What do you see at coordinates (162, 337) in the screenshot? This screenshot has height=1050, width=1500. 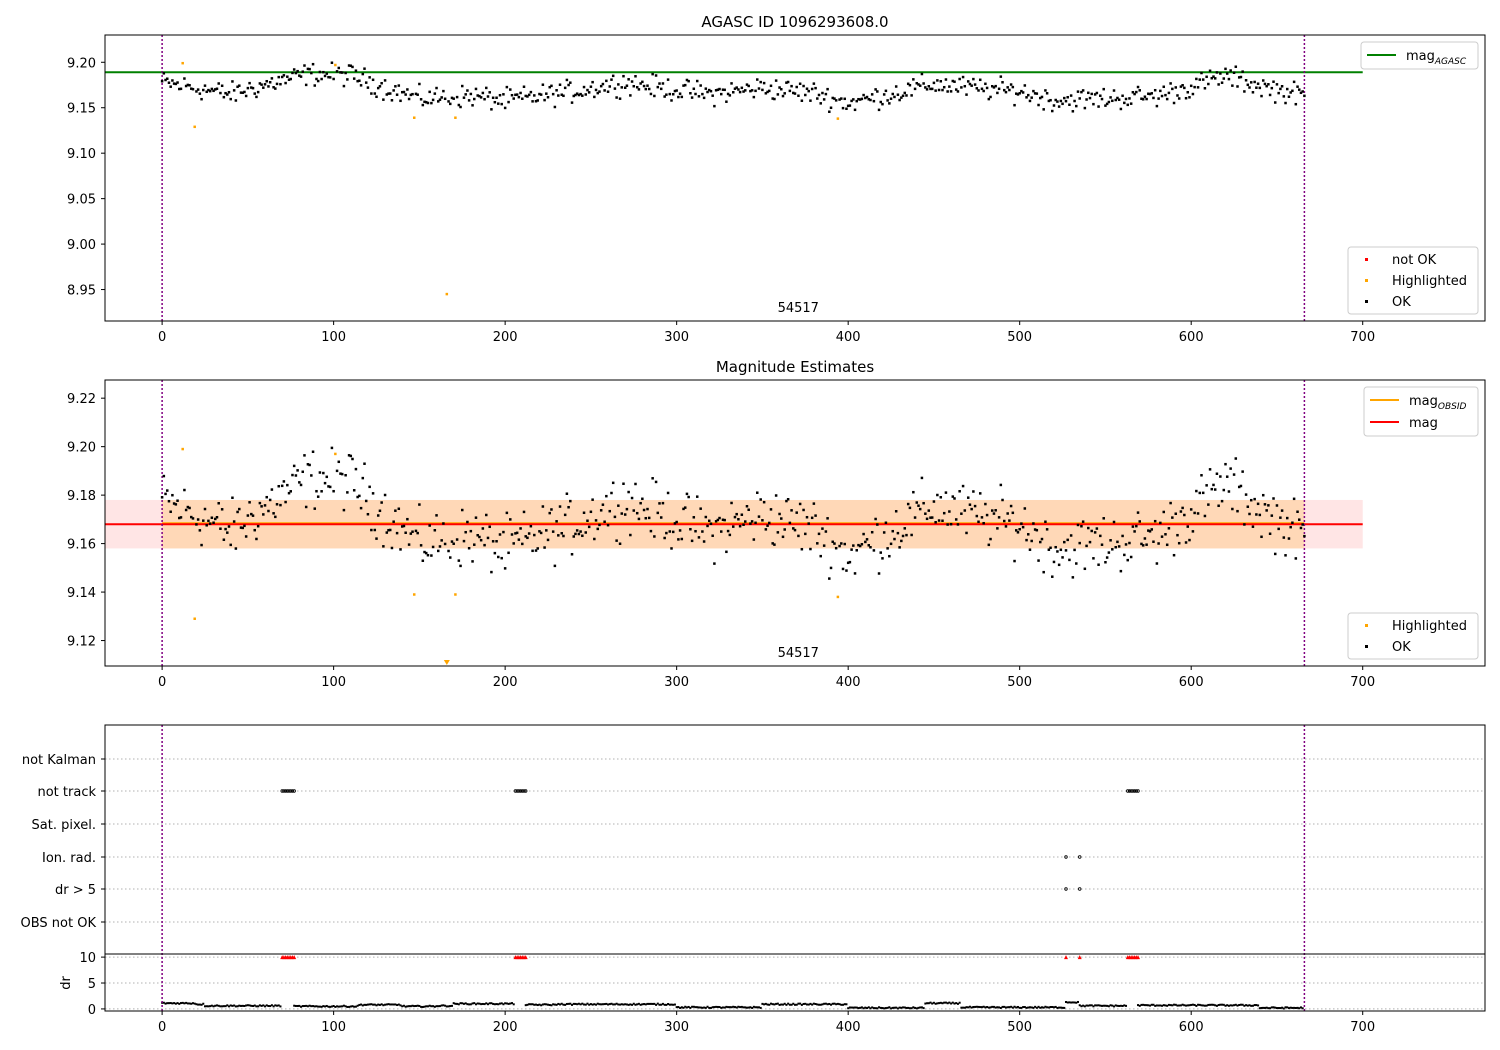 I see `x-tick-label: 0` at bounding box center [162, 337].